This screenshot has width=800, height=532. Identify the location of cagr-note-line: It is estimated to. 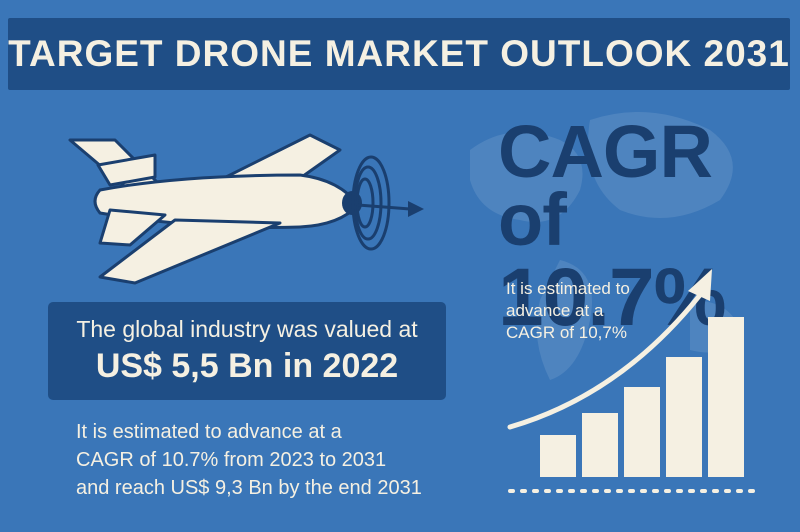
(568, 288).